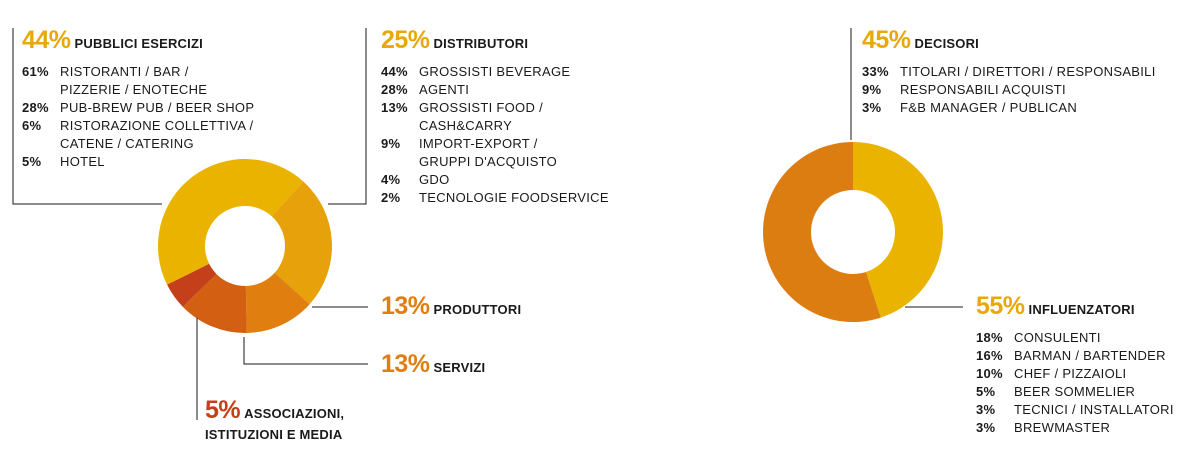 The width and height of the screenshot is (1201, 459). What do you see at coordinates (898, 230) in the screenshot?
I see `slice-decisori` at bounding box center [898, 230].